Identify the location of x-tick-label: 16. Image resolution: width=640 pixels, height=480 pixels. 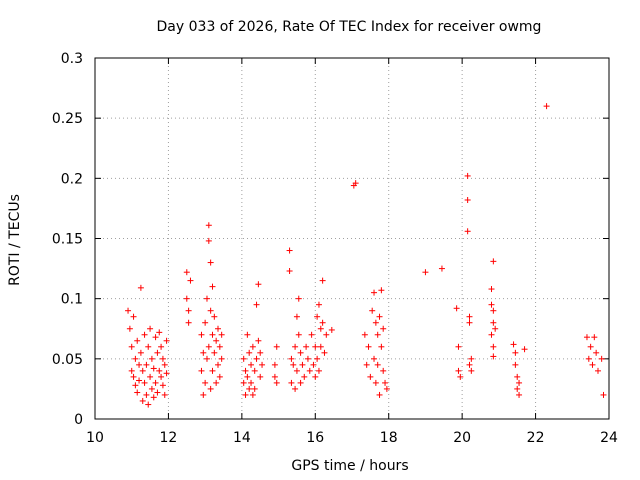
(315, 438).